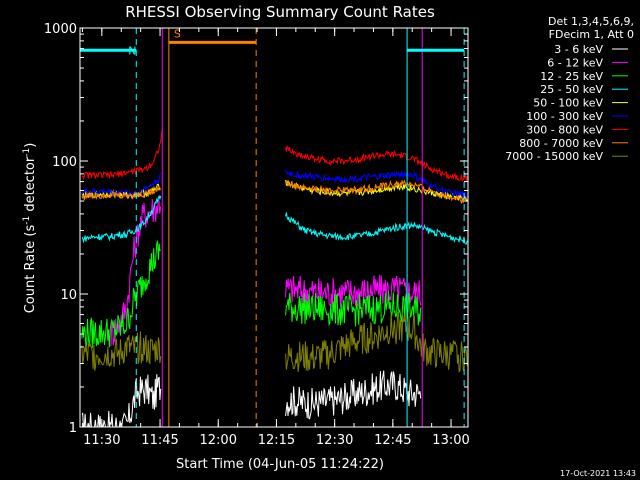 This screenshot has width=640, height=480. Describe the element at coordinates (68, 295) in the screenshot. I see `y-tick-label: 10` at that location.